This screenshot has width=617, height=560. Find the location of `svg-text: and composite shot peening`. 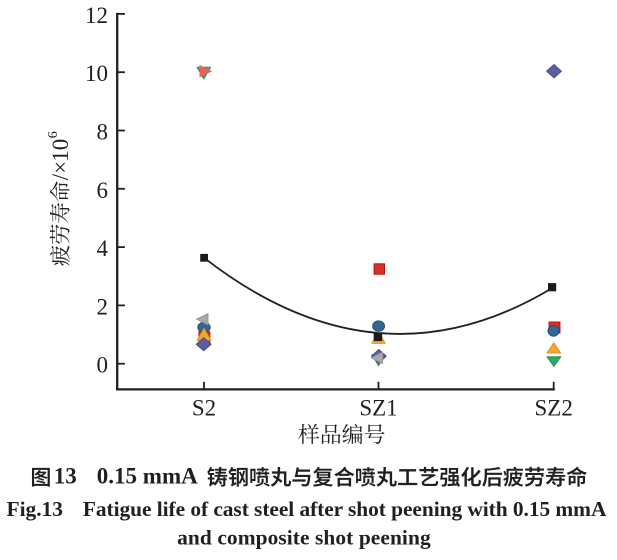

svg-text: and composite shot peening is located at coordinates (304, 537).